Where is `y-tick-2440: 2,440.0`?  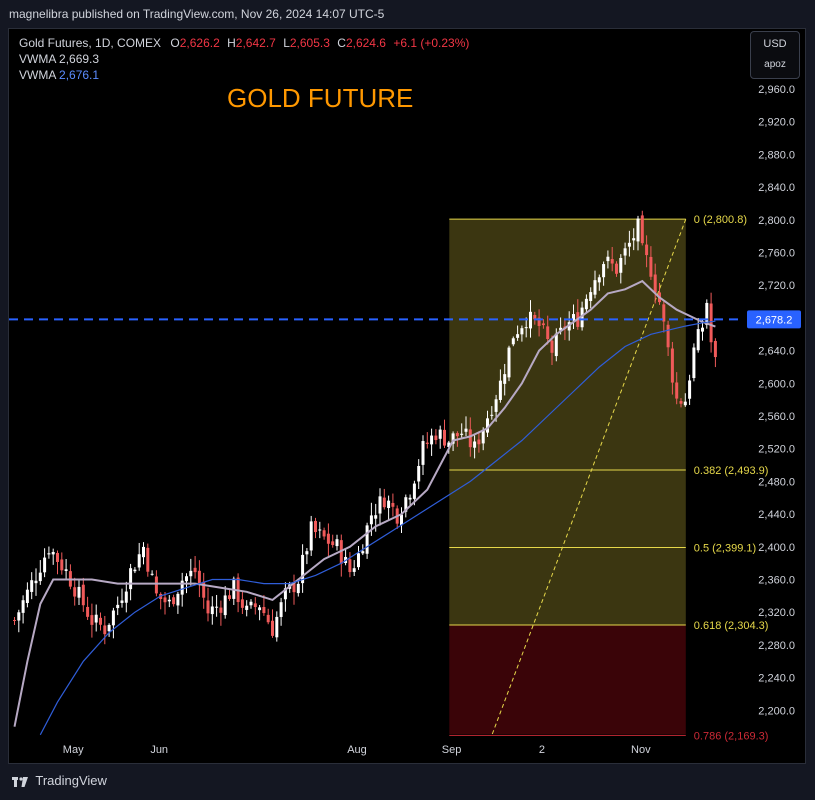 y-tick-2440: 2,440.0 is located at coordinates (776, 515).